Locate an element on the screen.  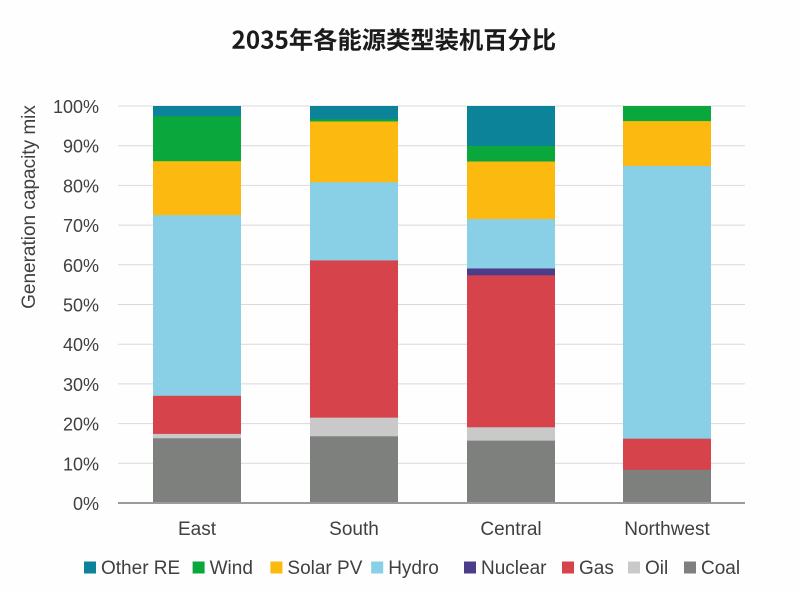
svg-text: 0% is located at coordinates (86, 504).